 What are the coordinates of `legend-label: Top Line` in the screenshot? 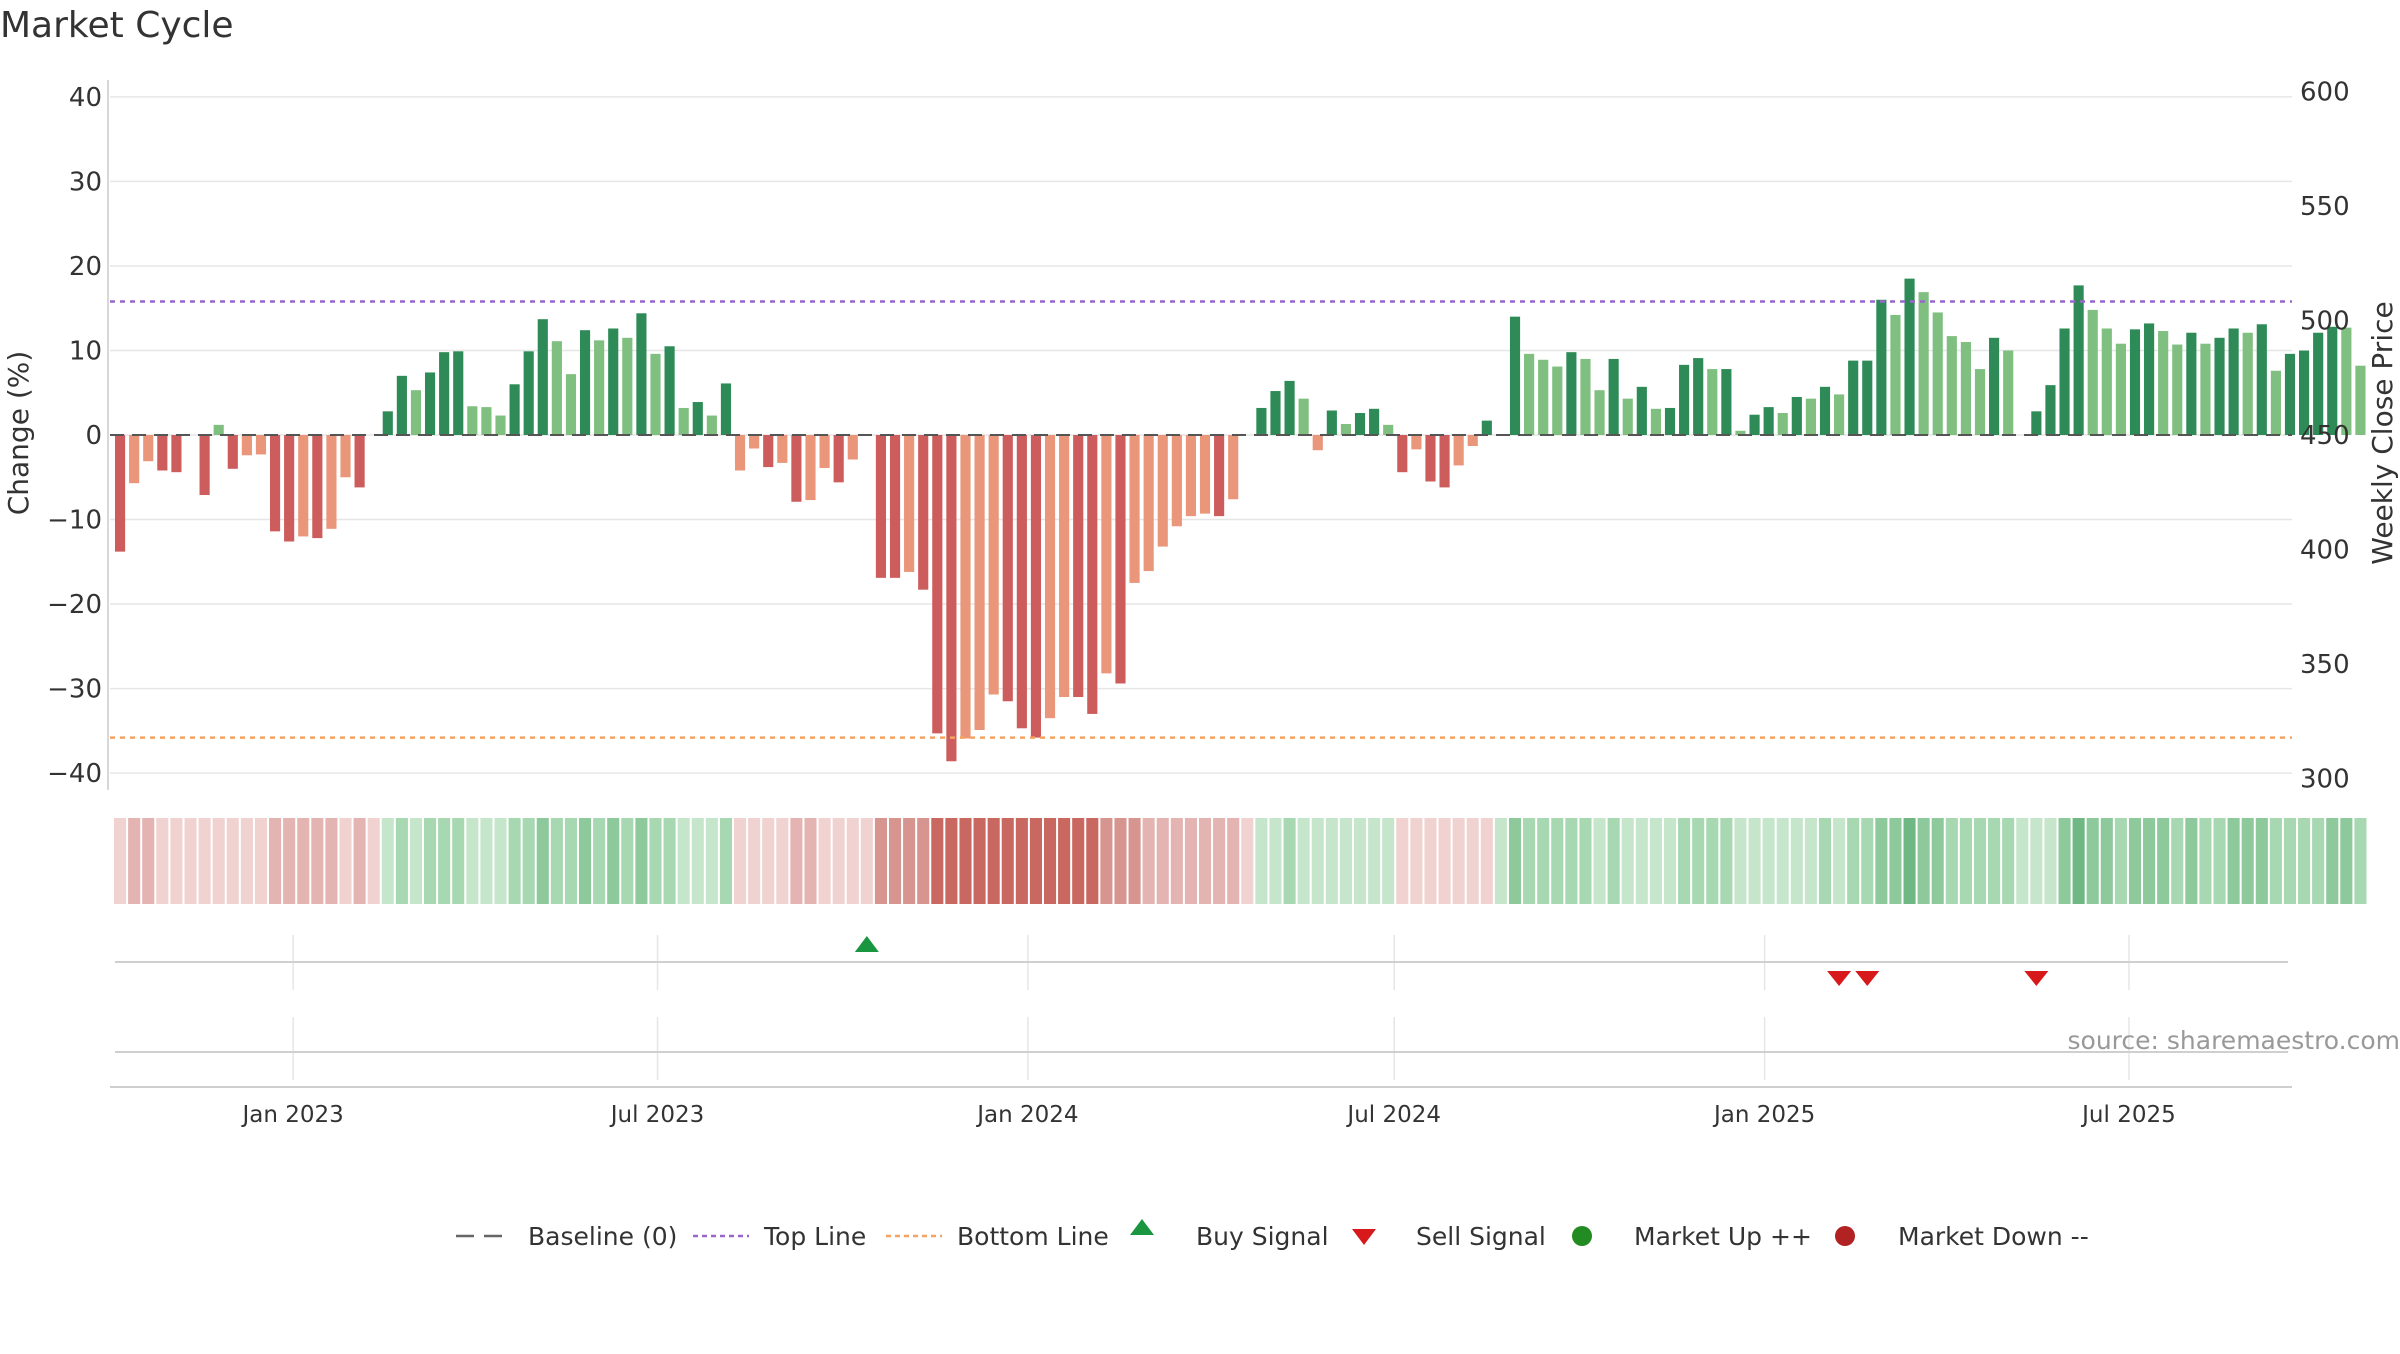 It's located at (814, 1236).